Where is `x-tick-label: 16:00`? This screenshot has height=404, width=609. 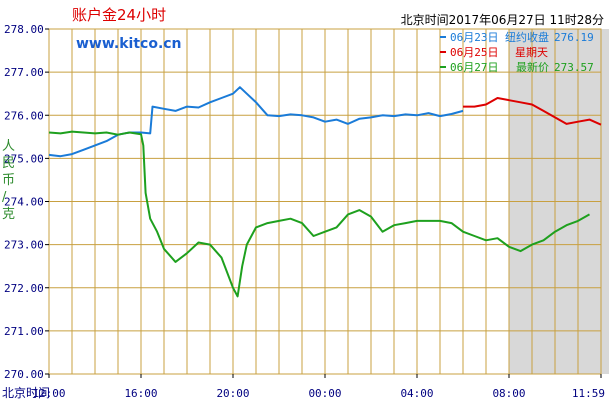 x-tick-label: 16:00 is located at coordinates (140, 393).